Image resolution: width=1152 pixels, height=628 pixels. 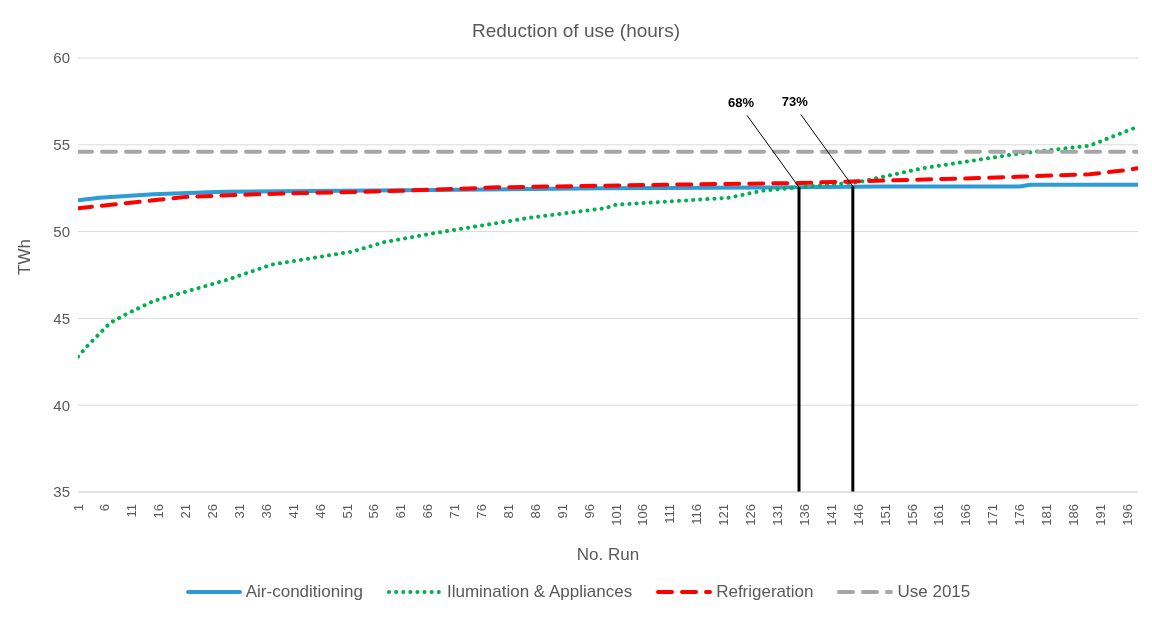 What do you see at coordinates (912, 515) in the screenshot?
I see `x-tick-label: 156` at bounding box center [912, 515].